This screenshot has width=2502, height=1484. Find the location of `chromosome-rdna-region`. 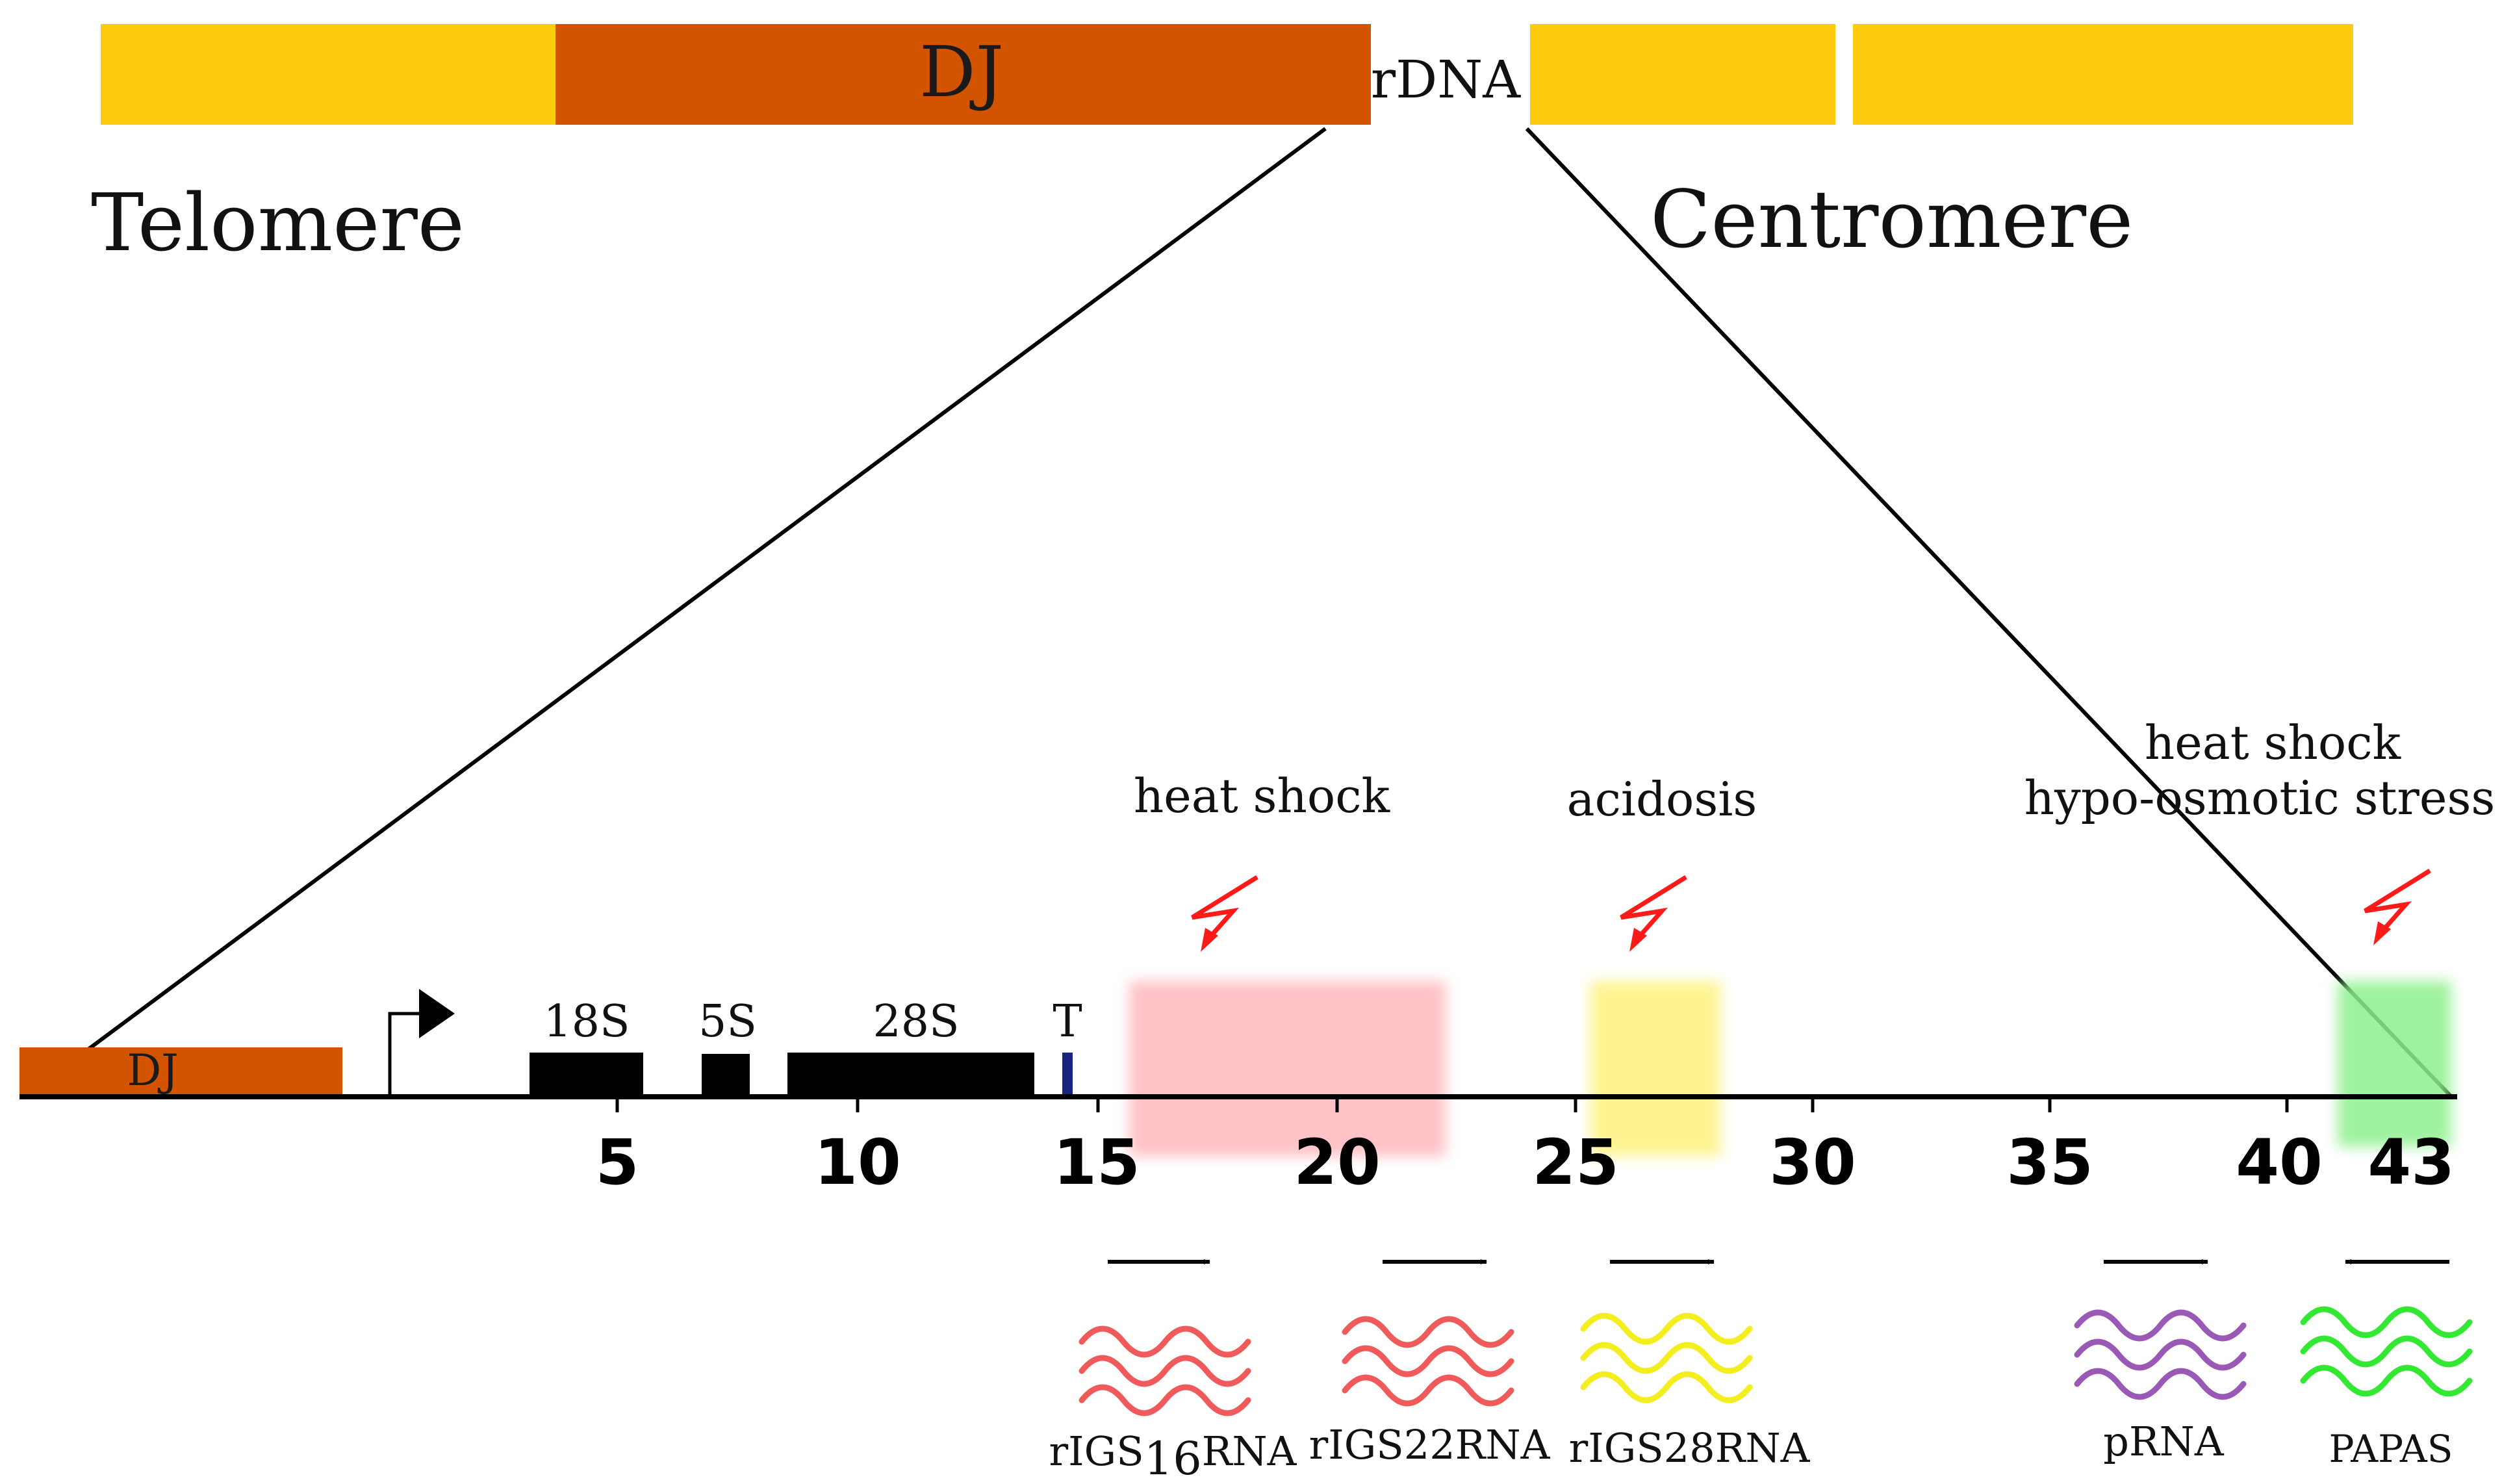

chromosome-rdna-region is located at coordinates (1450, 75).